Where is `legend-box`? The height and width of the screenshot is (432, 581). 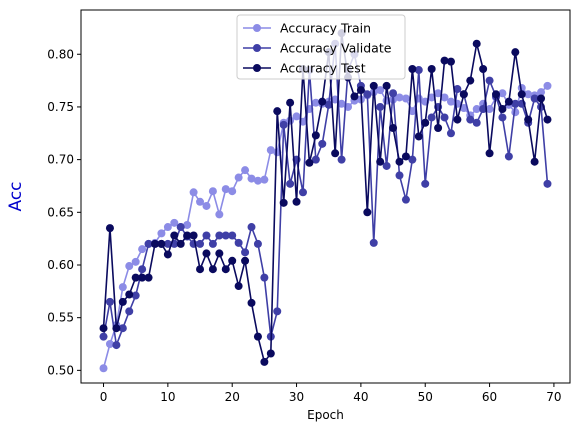 legend-box is located at coordinates (321, 47).